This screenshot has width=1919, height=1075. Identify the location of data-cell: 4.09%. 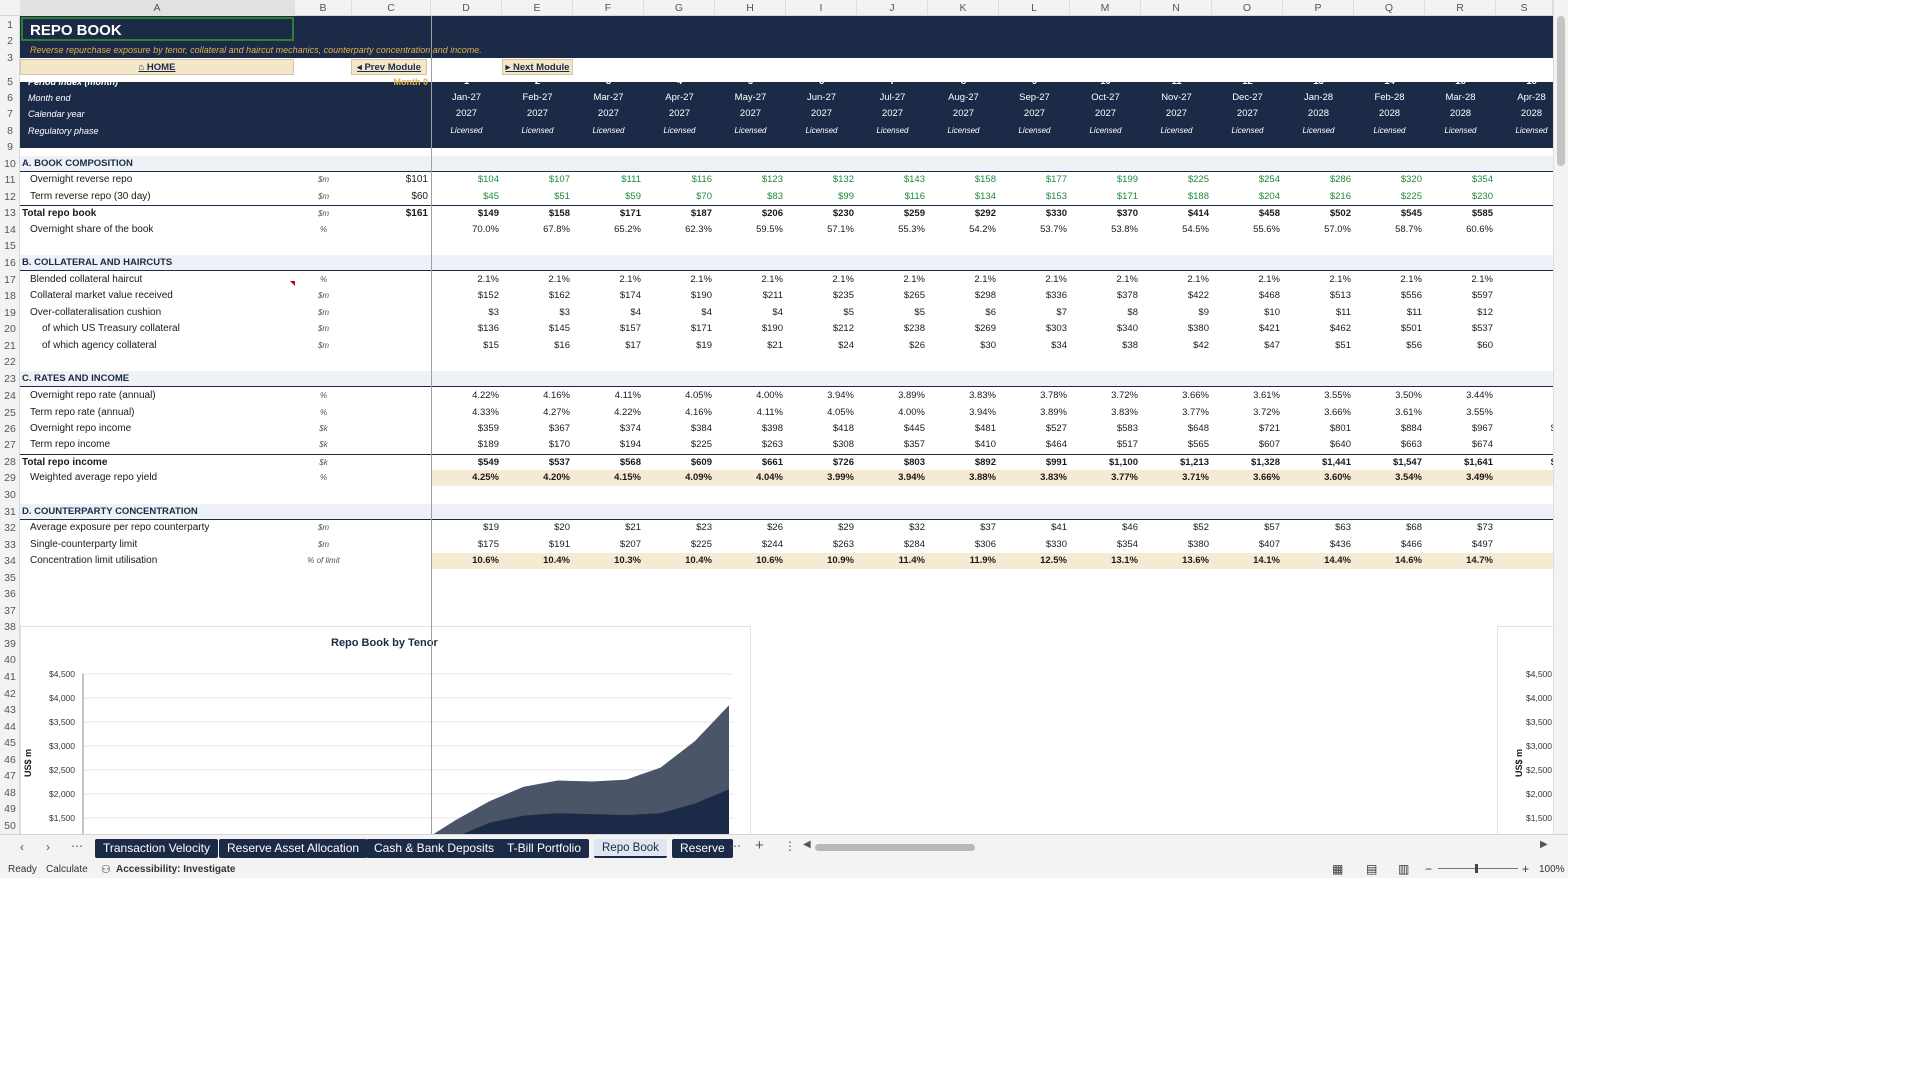
(679, 478).